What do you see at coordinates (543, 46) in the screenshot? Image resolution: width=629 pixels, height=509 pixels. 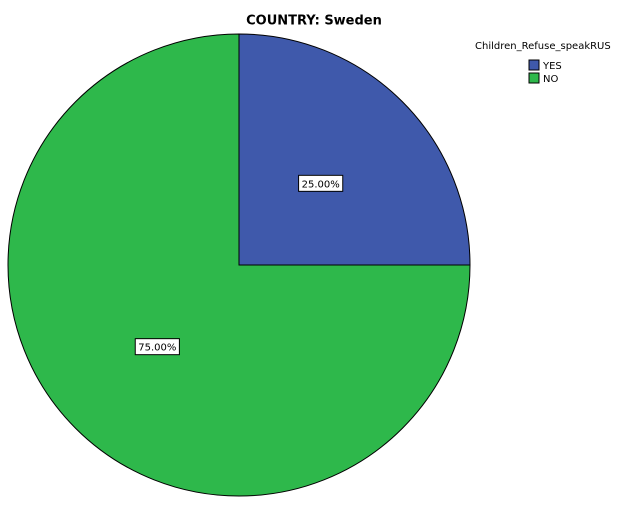 I see `legend-title: Children_Refuse_speakRUS` at bounding box center [543, 46].